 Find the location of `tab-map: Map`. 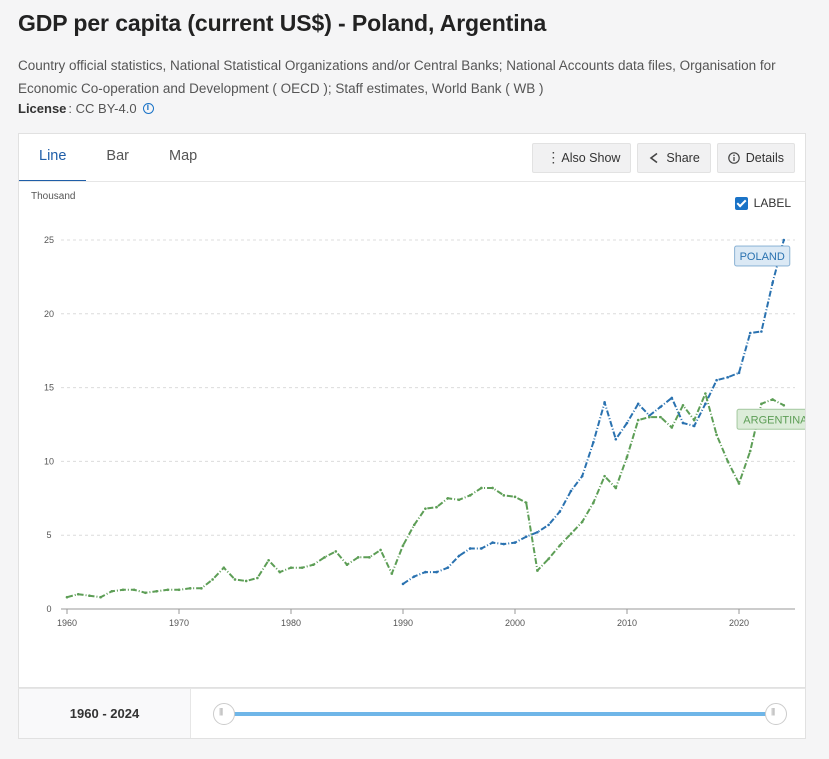

tab-map: Map is located at coordinates (183, 156).